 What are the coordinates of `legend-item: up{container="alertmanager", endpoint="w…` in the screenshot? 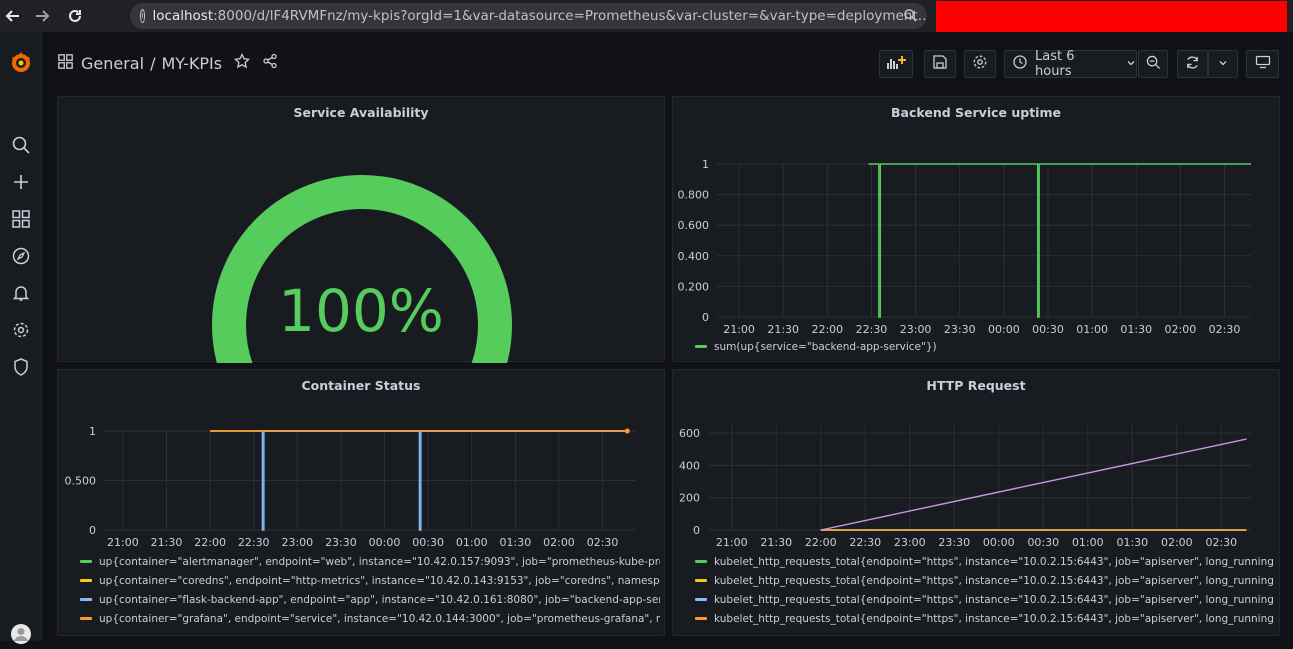 It's located at (370, 561).